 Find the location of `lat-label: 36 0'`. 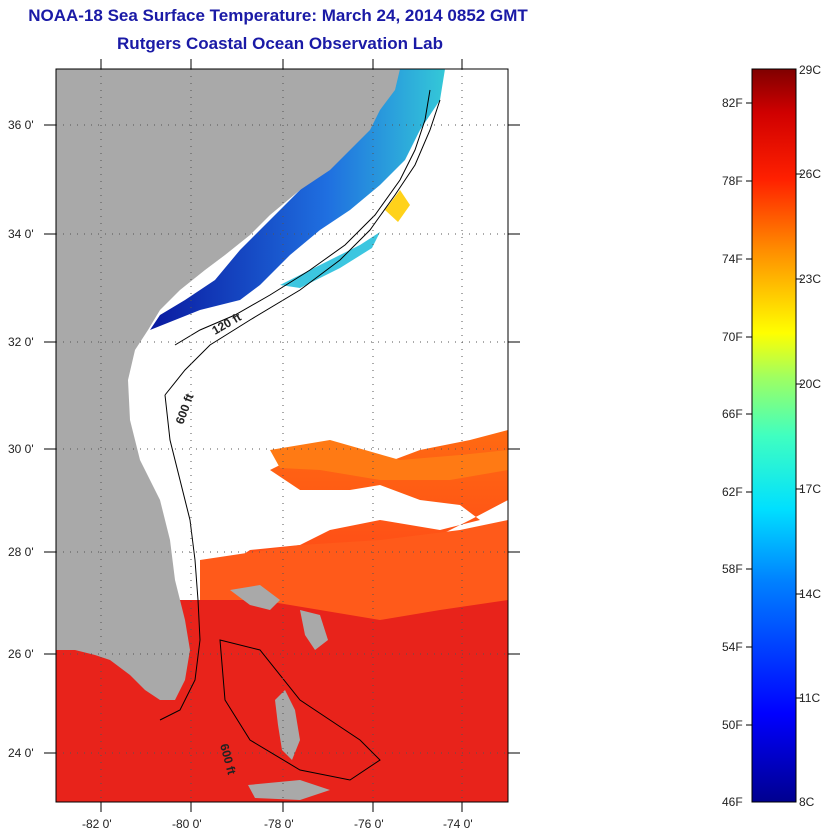

lat-label: 36 0' is located at coordinates (21, 125).